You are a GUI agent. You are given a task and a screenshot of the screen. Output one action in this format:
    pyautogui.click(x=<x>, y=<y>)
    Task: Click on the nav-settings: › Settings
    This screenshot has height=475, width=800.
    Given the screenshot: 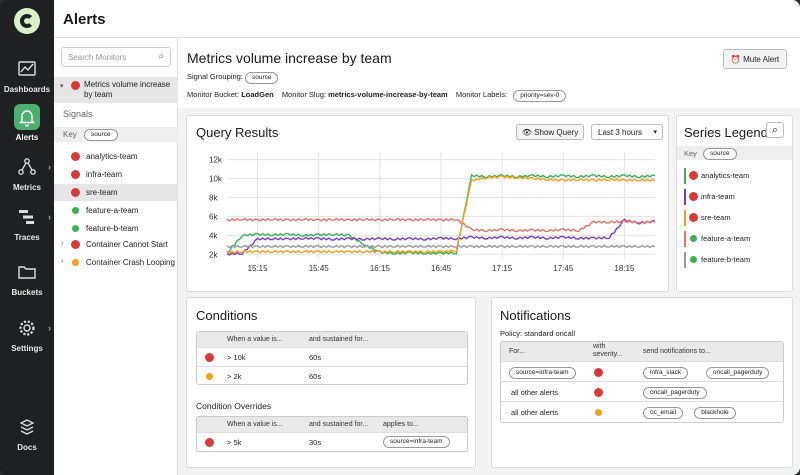 What is the action you would take?
    pyautogui.click(x=27, y=334)
    